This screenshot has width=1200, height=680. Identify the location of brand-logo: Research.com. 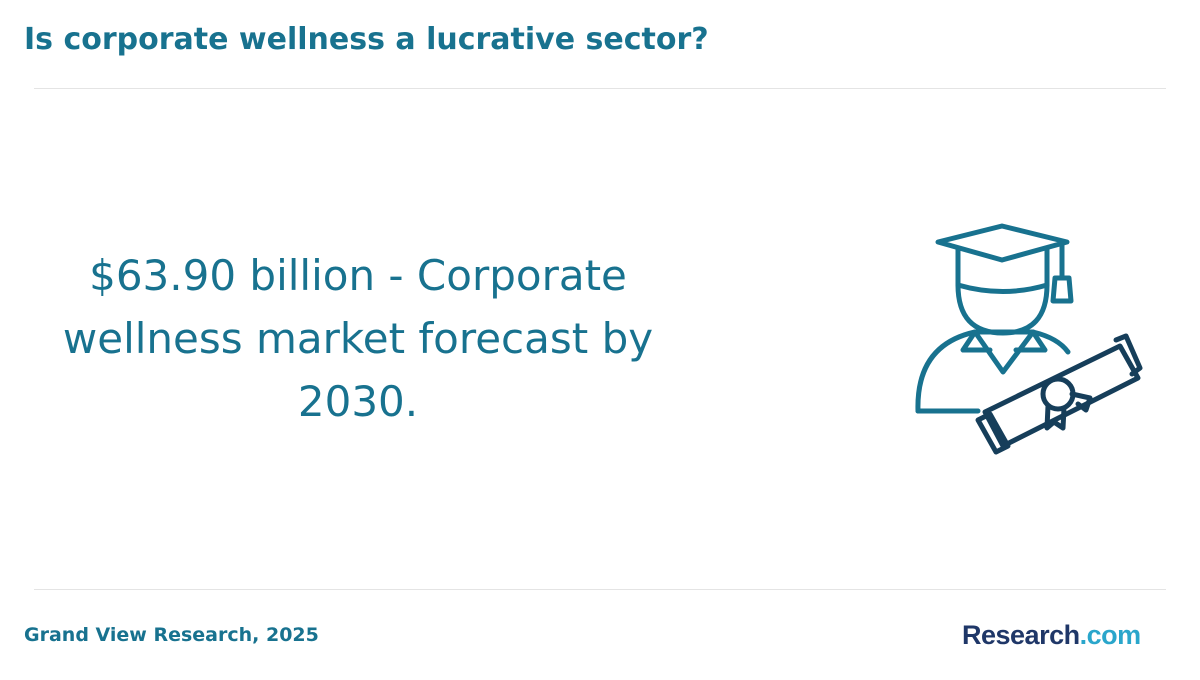
(1051, 635).